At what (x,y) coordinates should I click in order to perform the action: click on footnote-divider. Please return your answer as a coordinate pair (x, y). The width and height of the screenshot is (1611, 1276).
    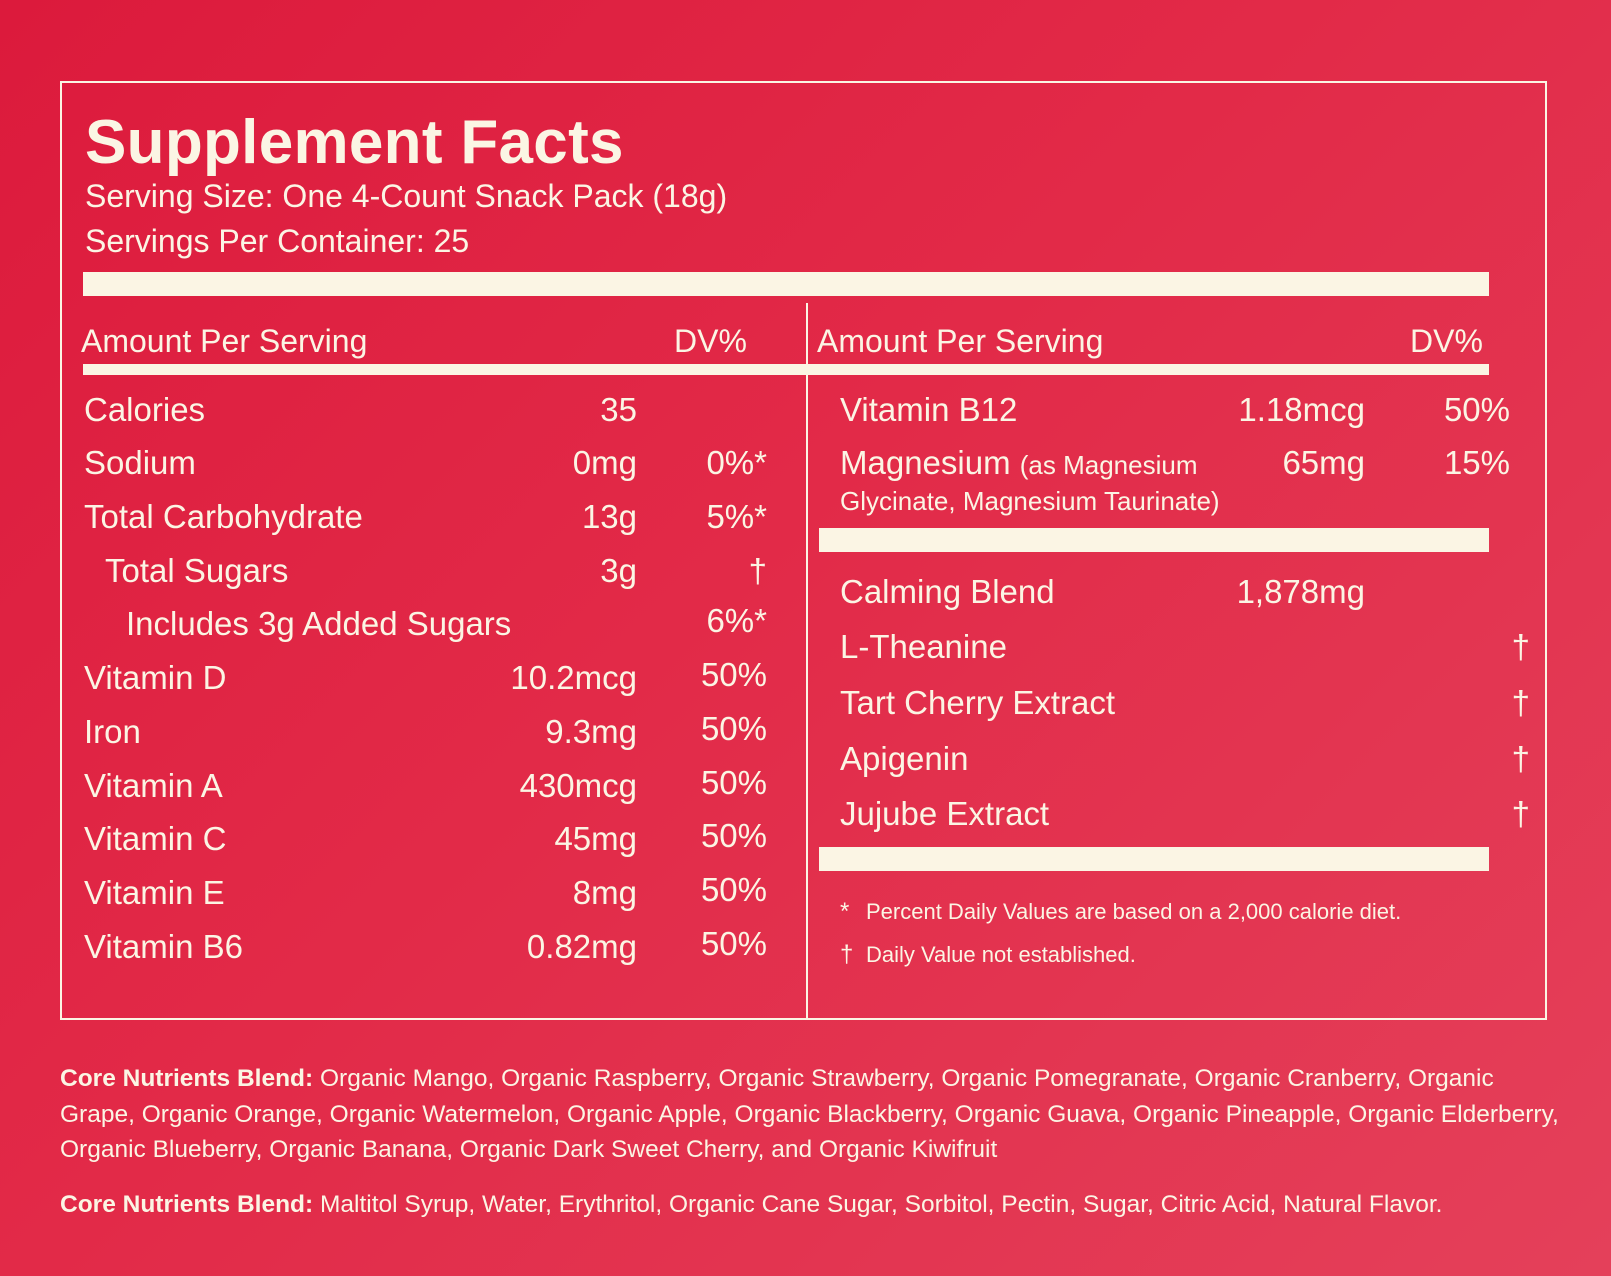
    Looking at the image, I should click on (1154, 859).